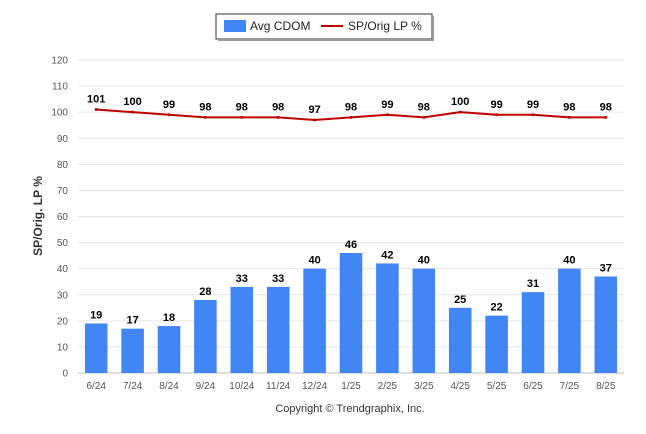 This screenshot has height=434, width=646. I want to click on y-tick-label: 50, so click(63, 243).